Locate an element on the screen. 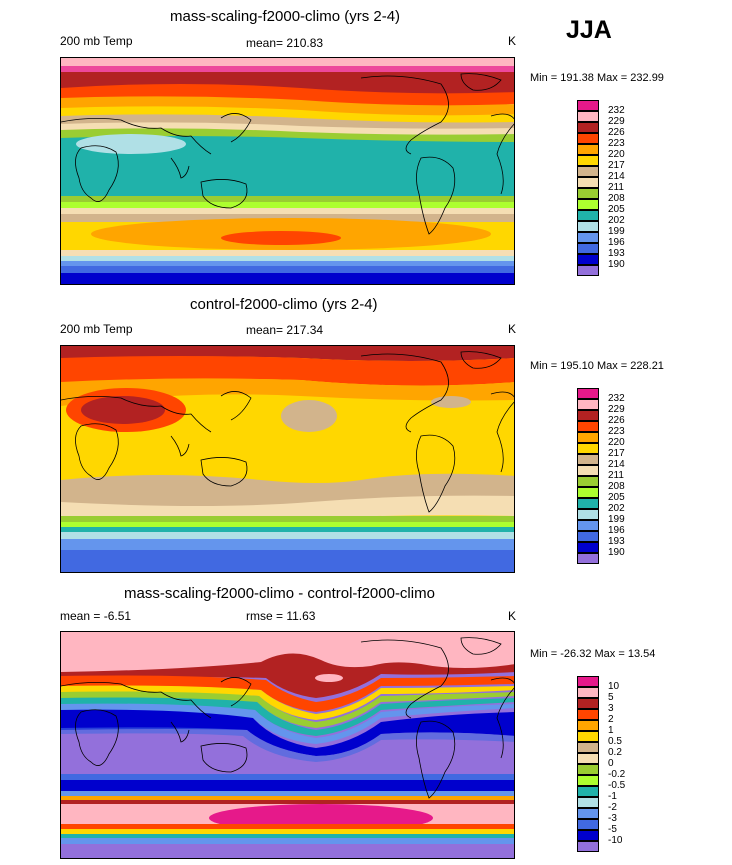 The height and width of the screenshot is (865, 732). colorbar-tick: 5 is located at coordinates (611, 697).